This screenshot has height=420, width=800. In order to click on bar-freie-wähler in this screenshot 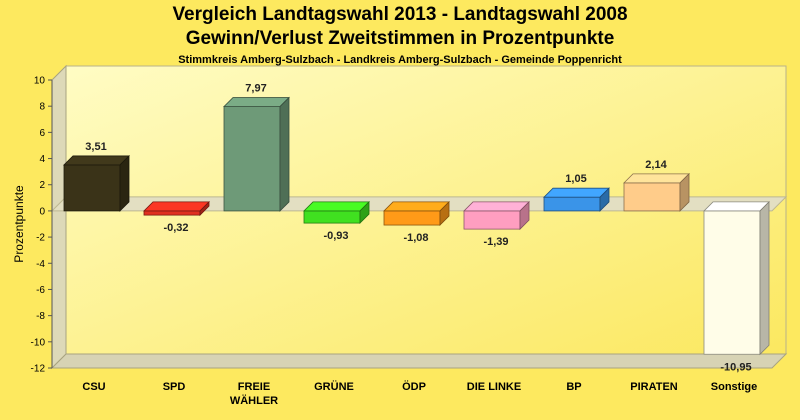, I will do `click(256, 154)`.